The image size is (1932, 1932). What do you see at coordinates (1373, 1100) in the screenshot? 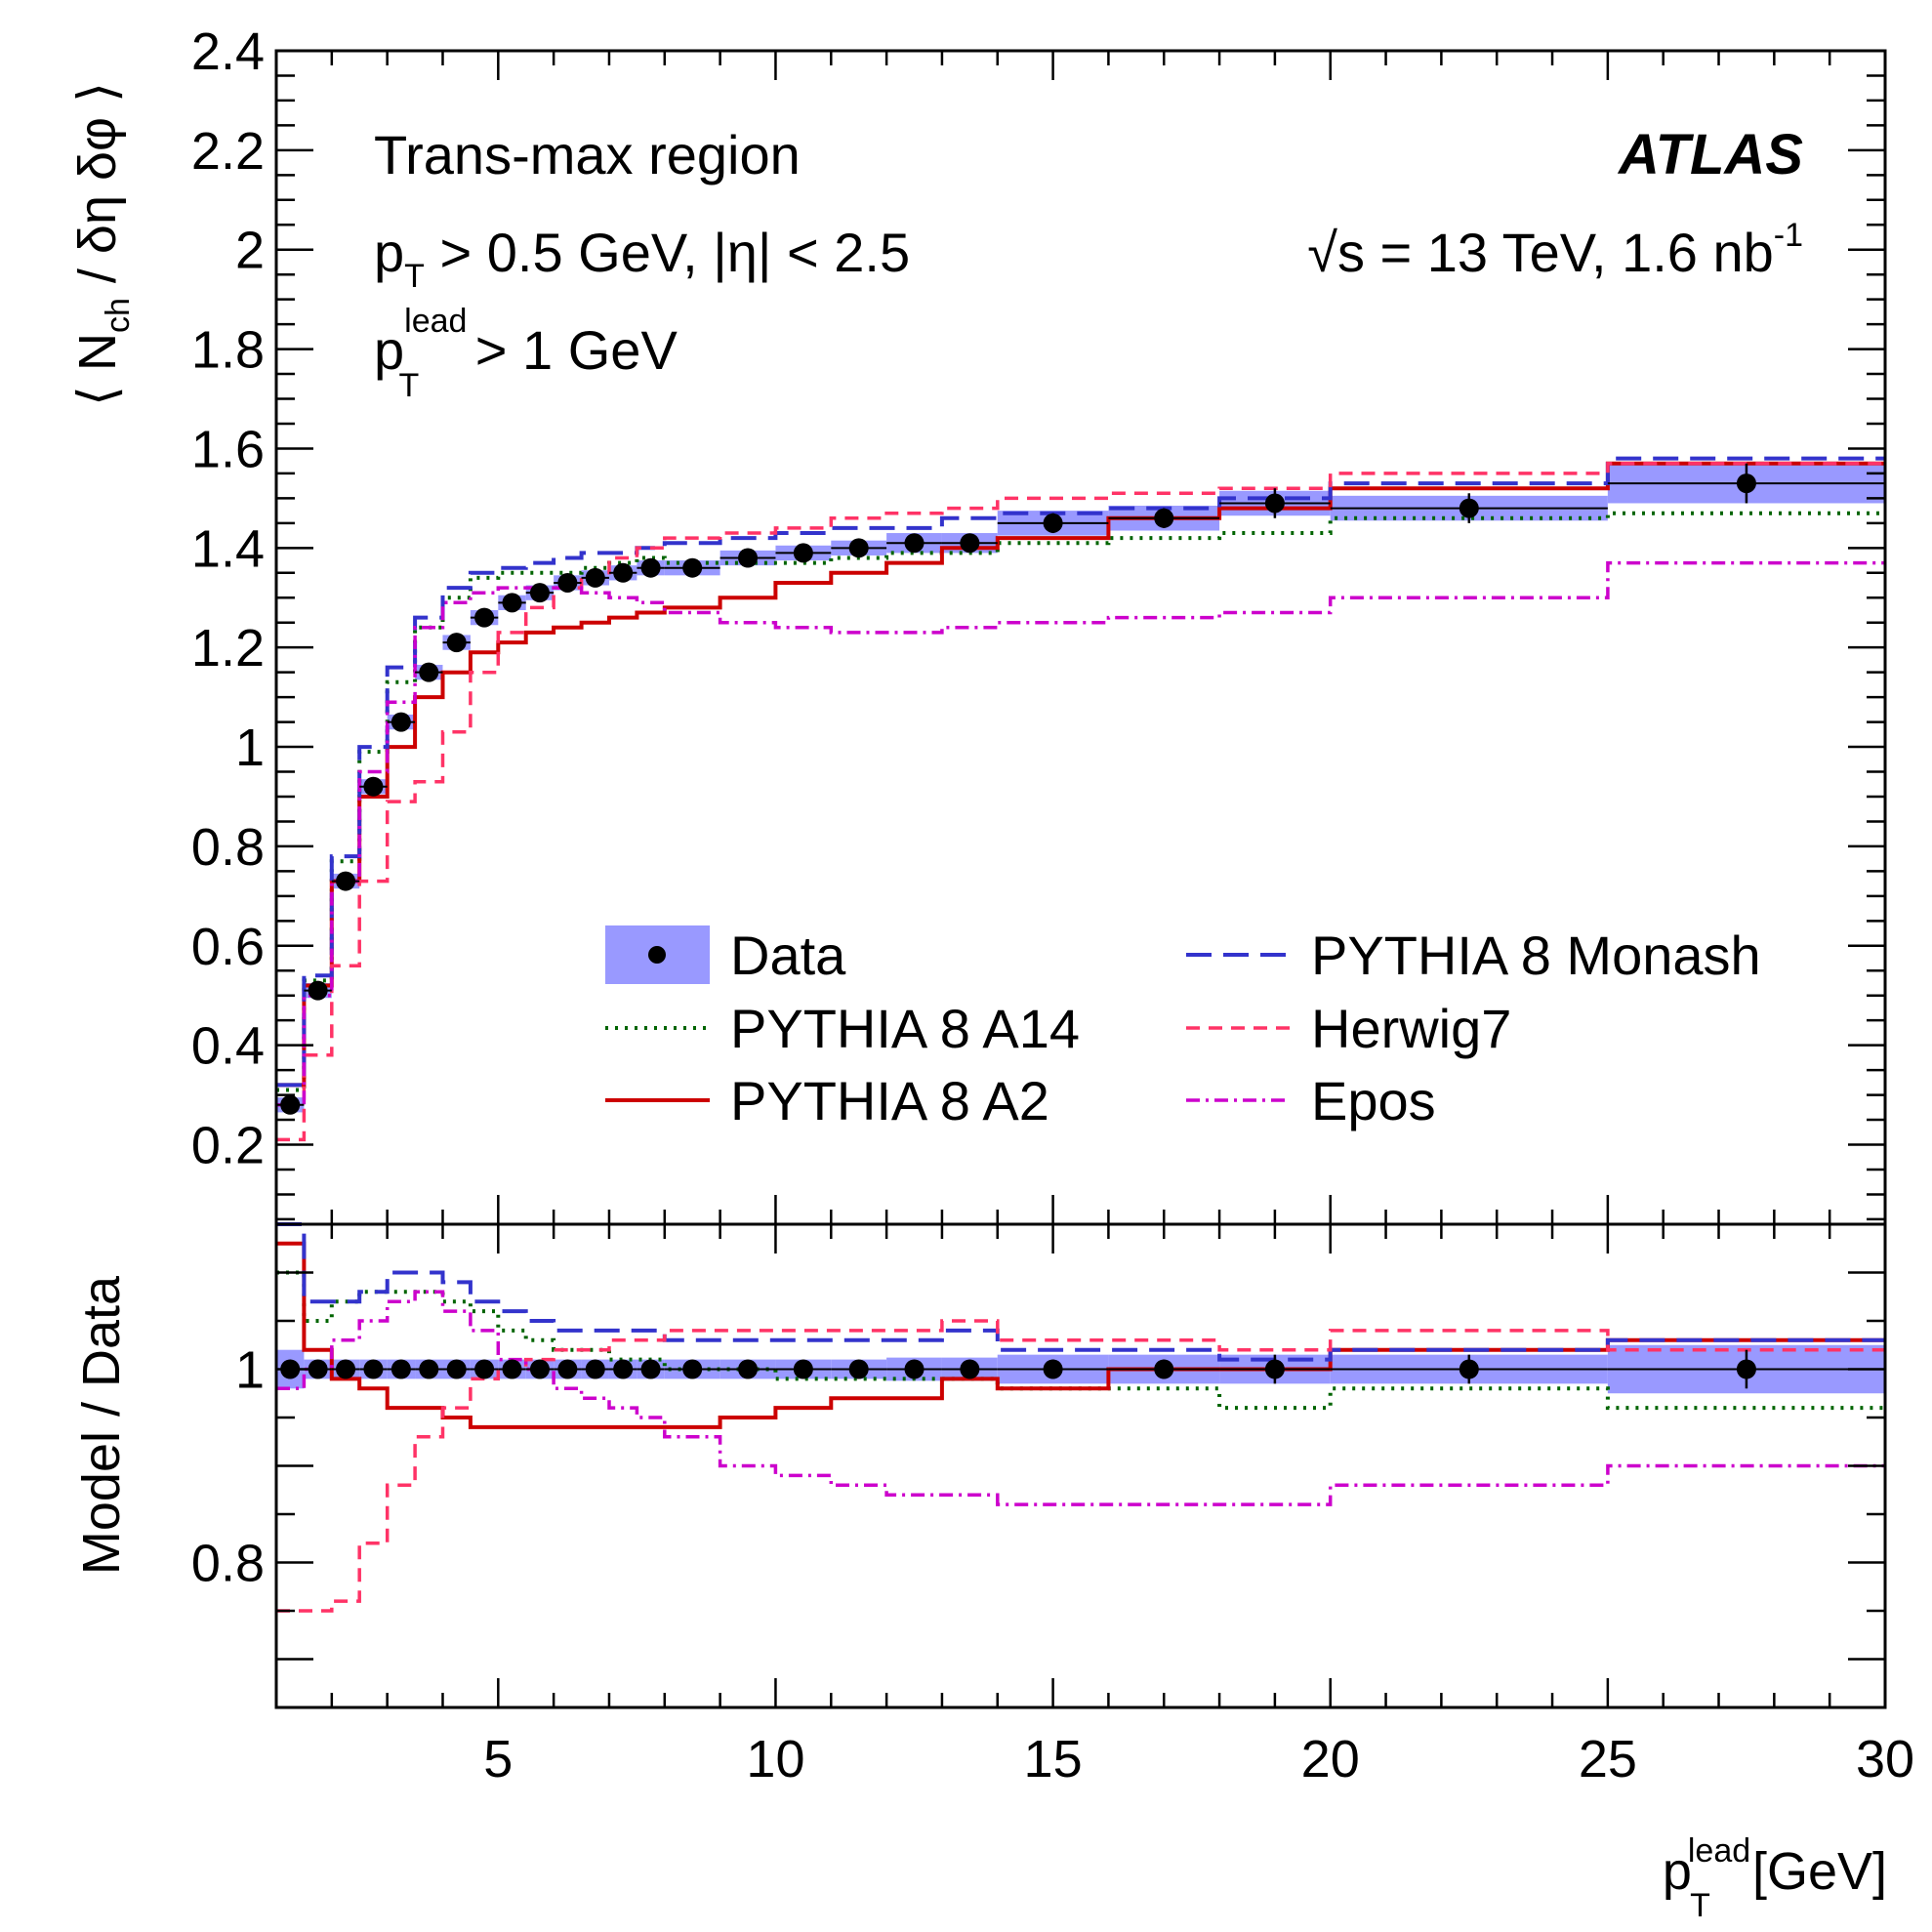
I see `legend-label-epos: Epos` at bounding box center [1373, 1100].